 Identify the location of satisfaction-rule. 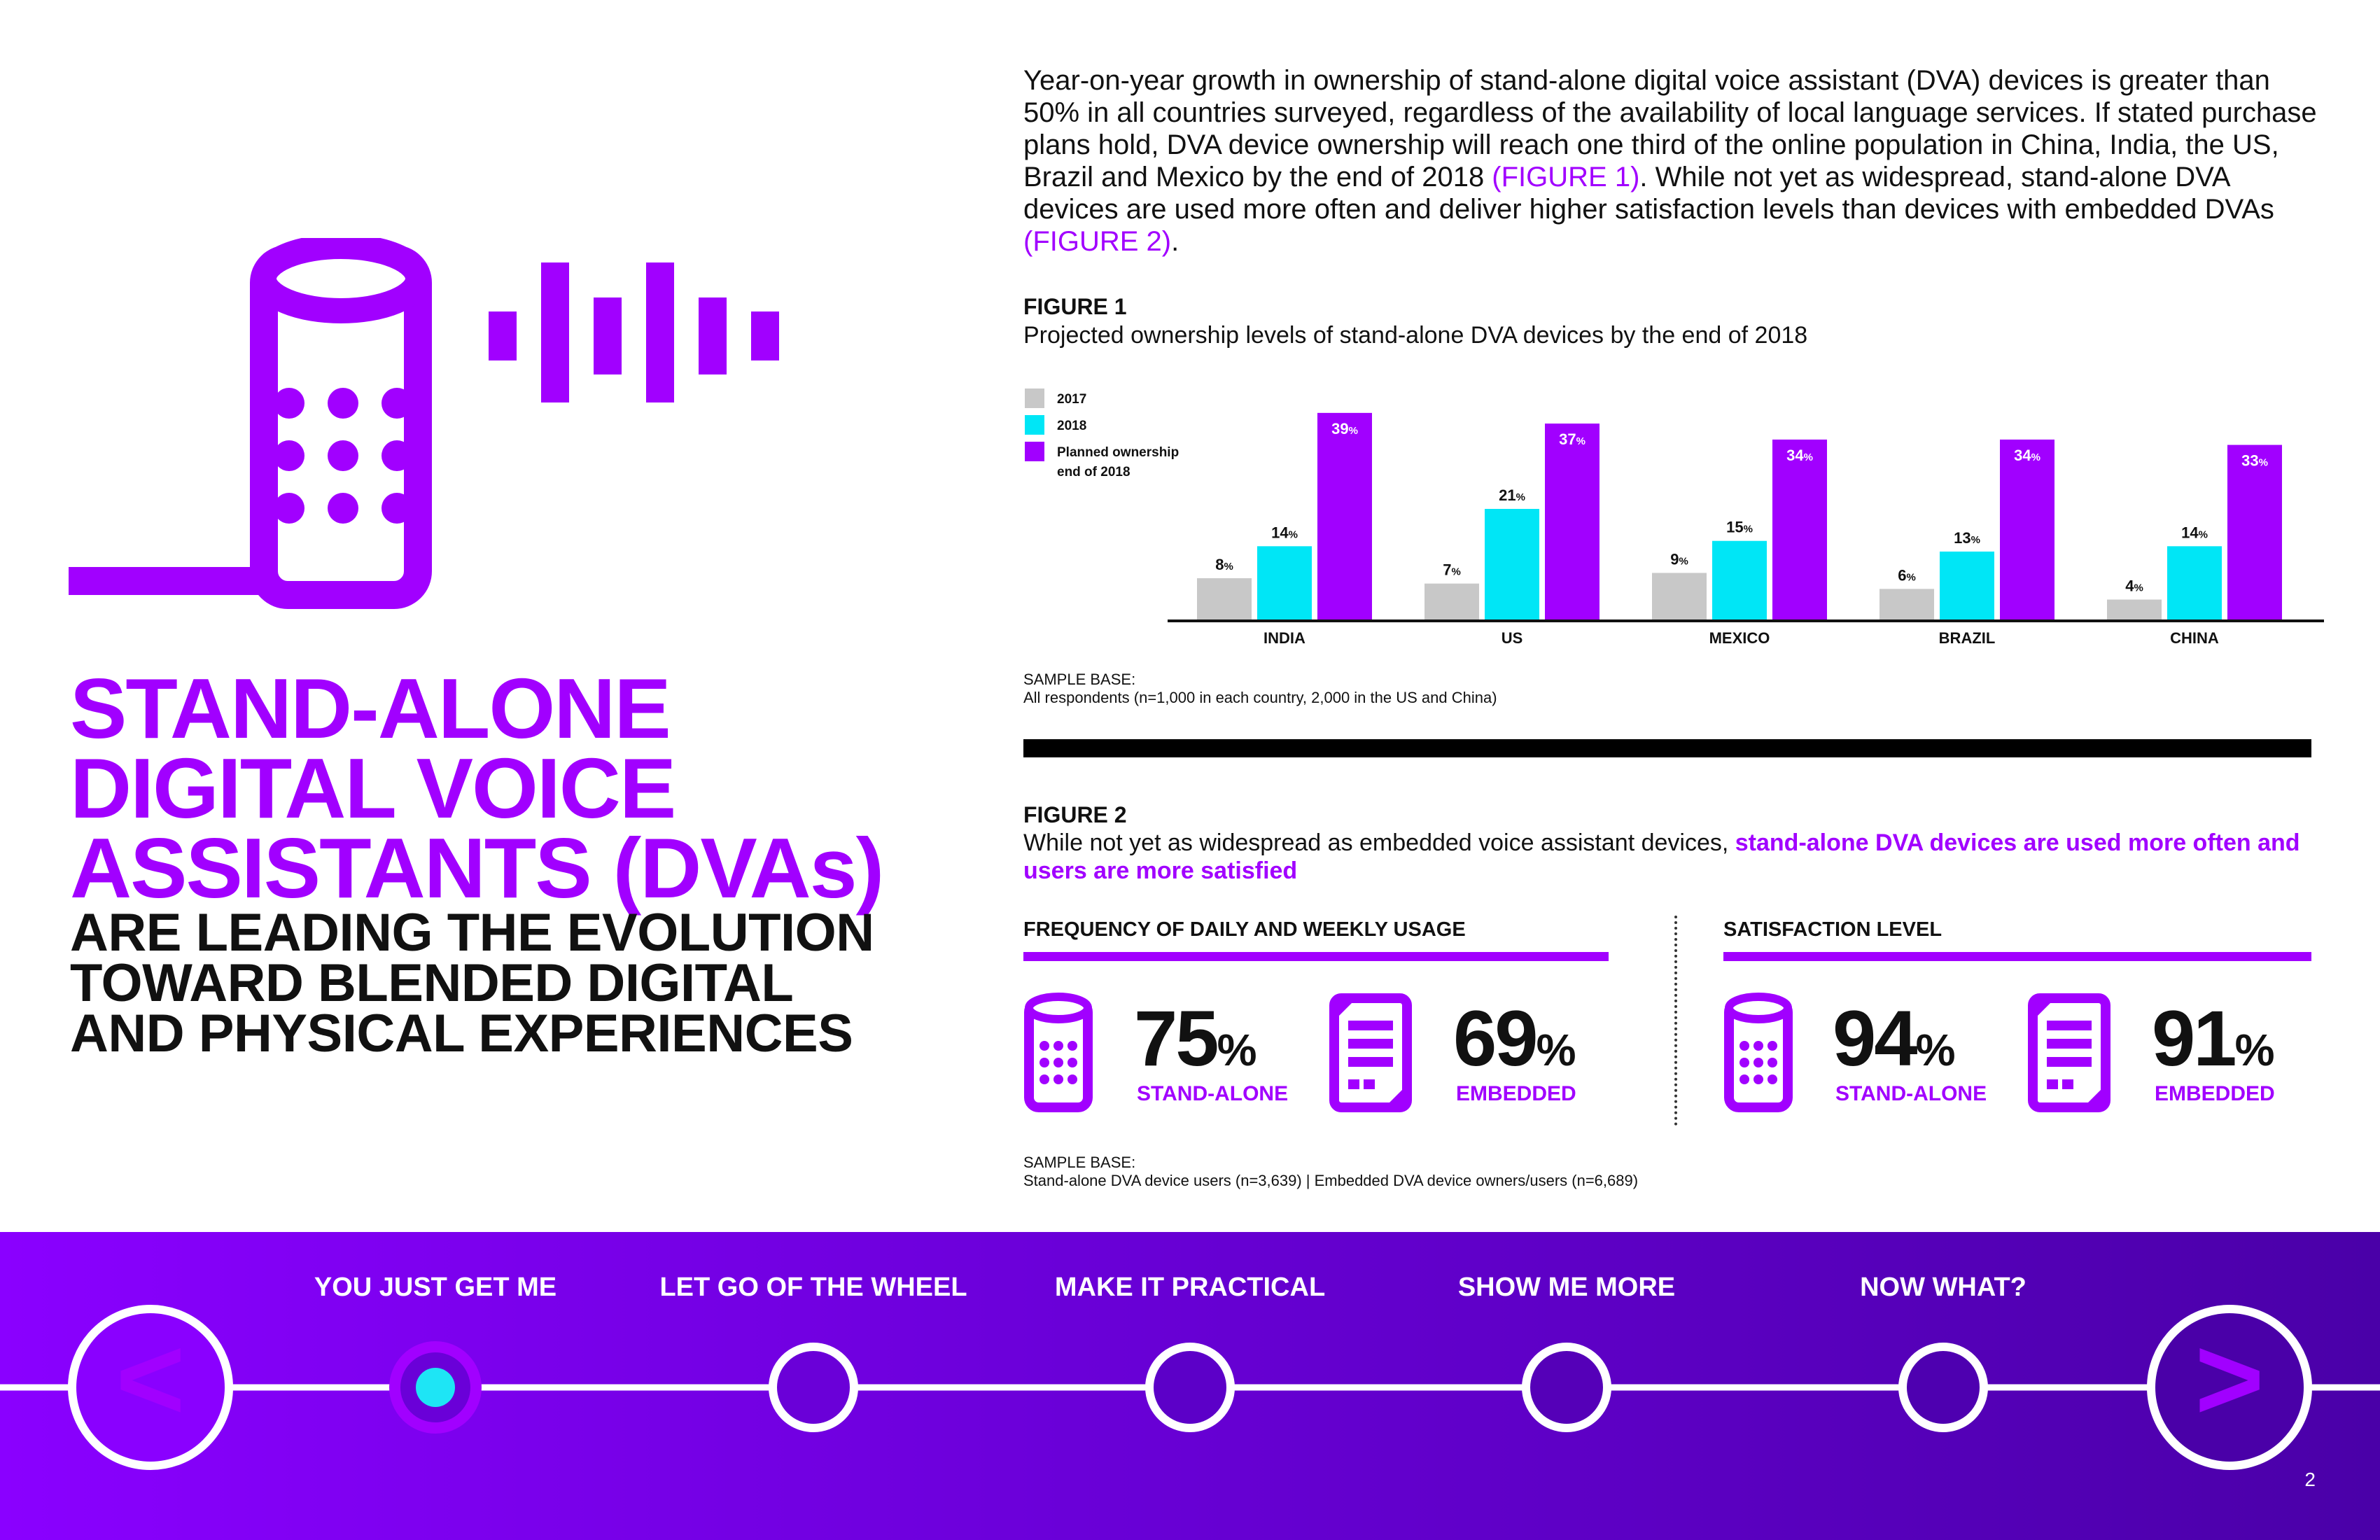
(2017, 956).